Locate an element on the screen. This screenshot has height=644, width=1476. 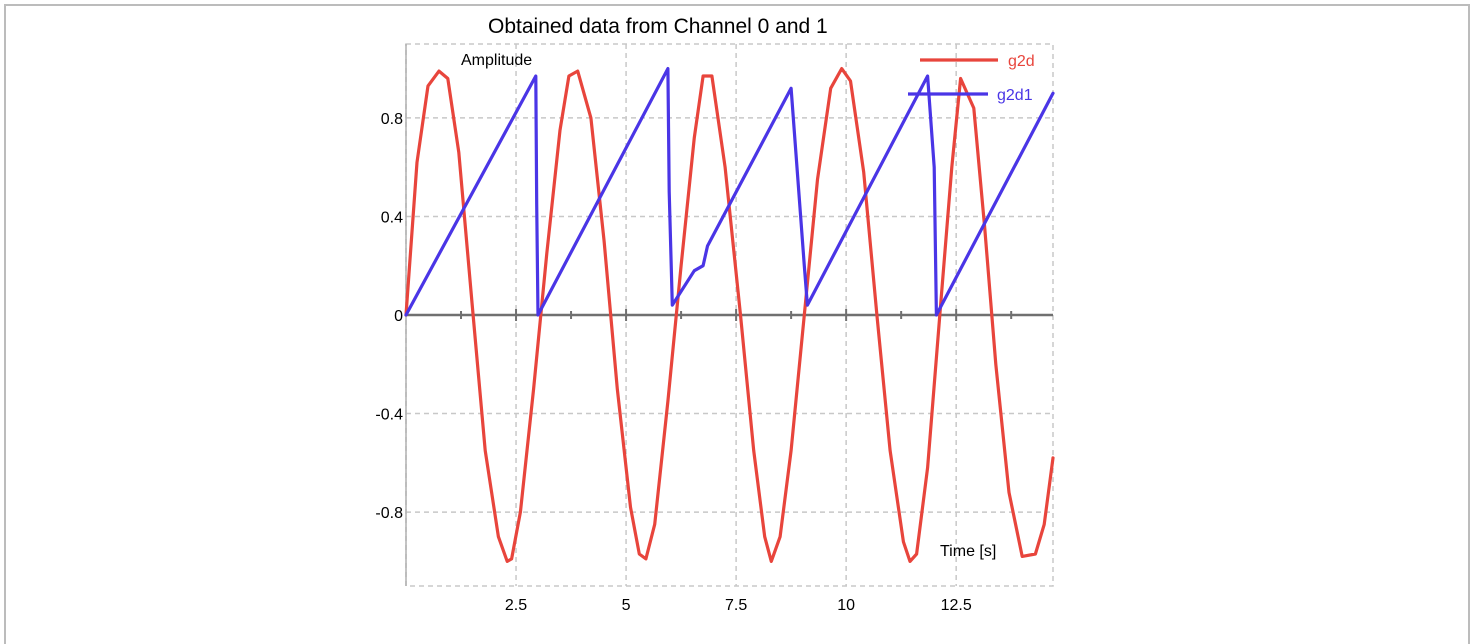
y-tick-label: -0.4 is located at coordinates (389, 415).